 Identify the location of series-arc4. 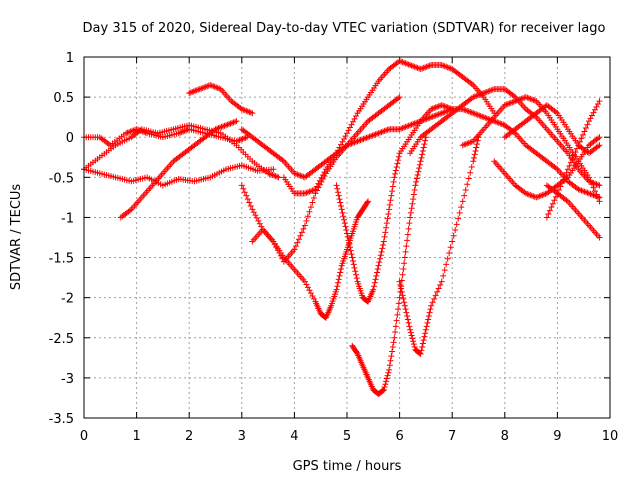
(178, 169).